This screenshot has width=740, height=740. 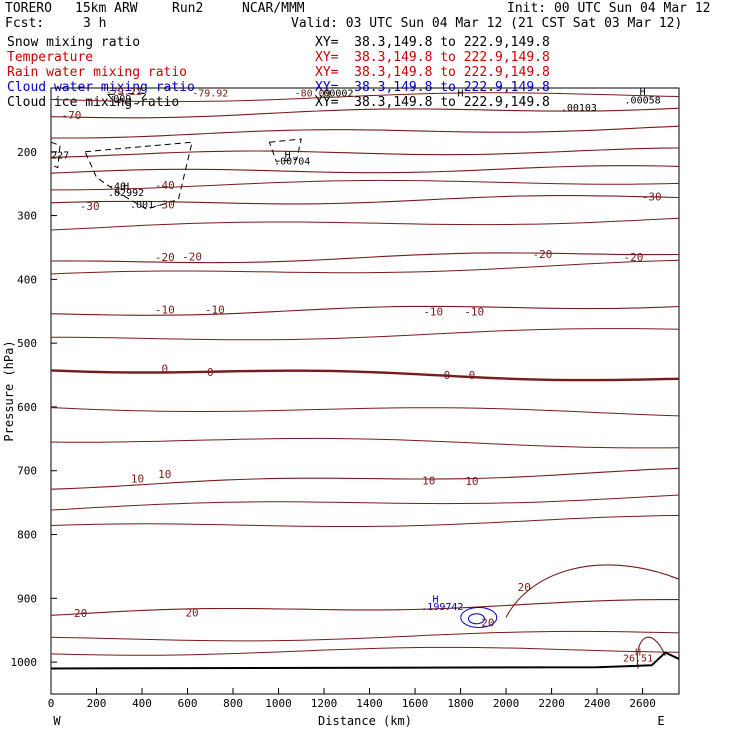 I want to click on annotation-label: -40, so click(x=117, y=187).